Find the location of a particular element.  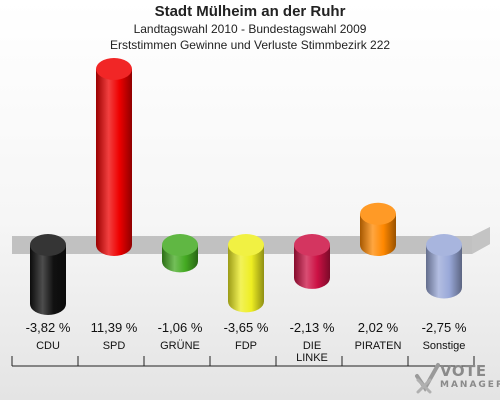

value-label: 11,39 % is located at coordinates (114, 327).